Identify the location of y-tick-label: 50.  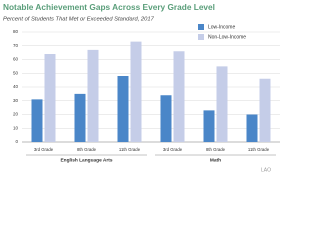
(16, 72).